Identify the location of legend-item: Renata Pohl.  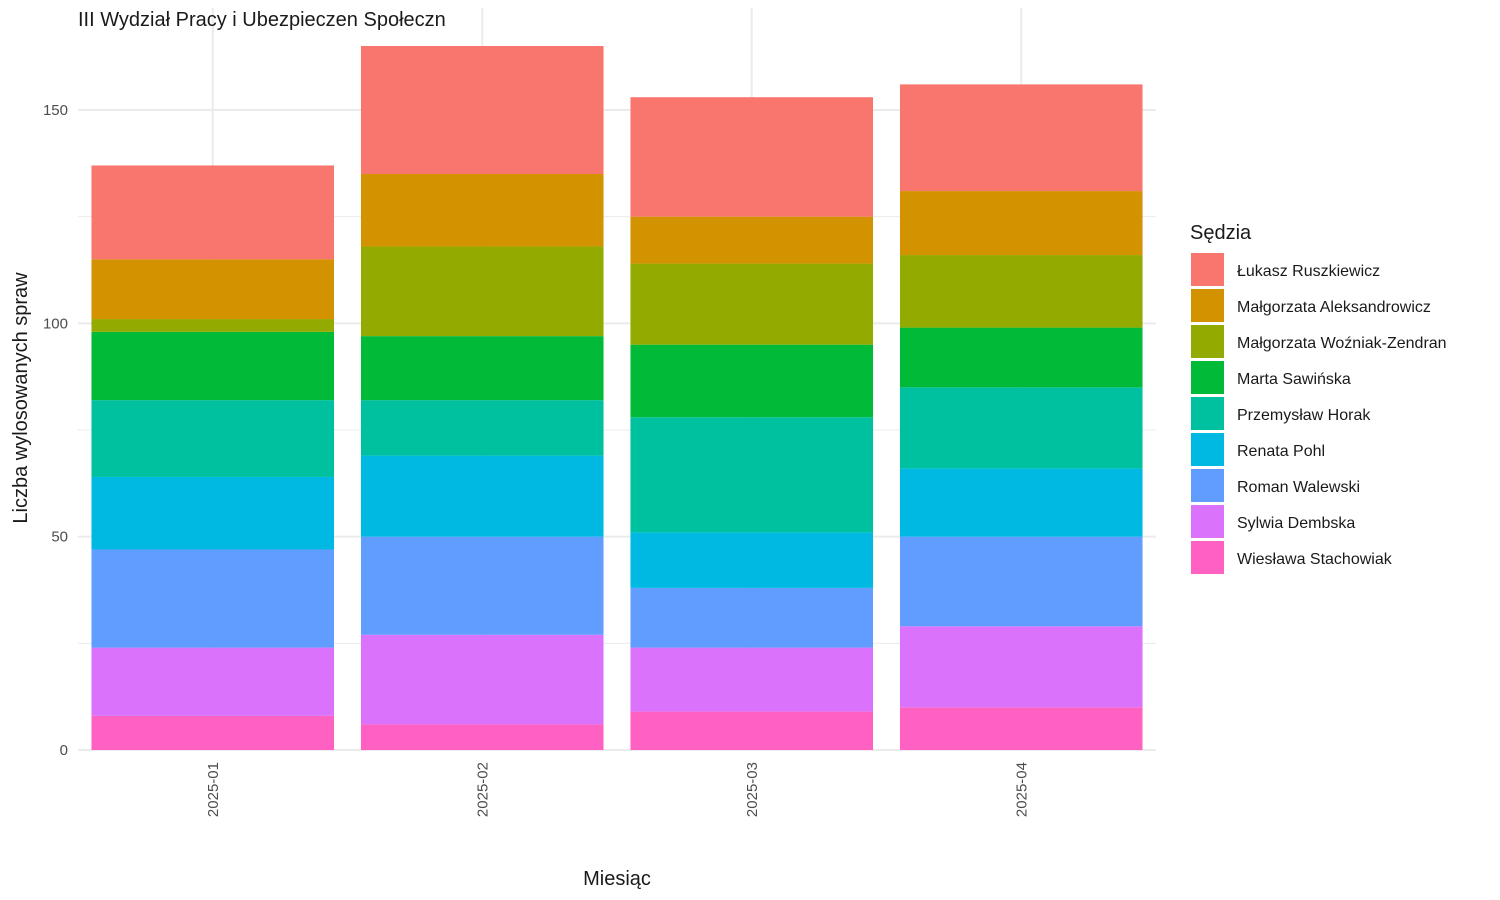
(1258, 449).